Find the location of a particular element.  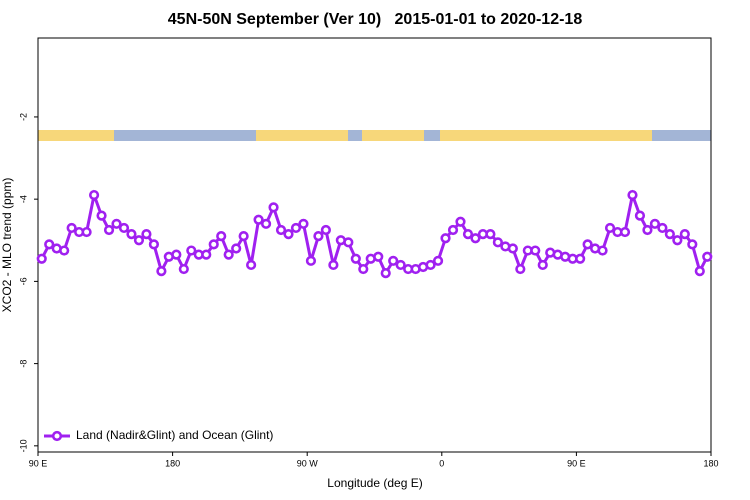

x-tick-label: 0 is located at coordinates (441, 463).